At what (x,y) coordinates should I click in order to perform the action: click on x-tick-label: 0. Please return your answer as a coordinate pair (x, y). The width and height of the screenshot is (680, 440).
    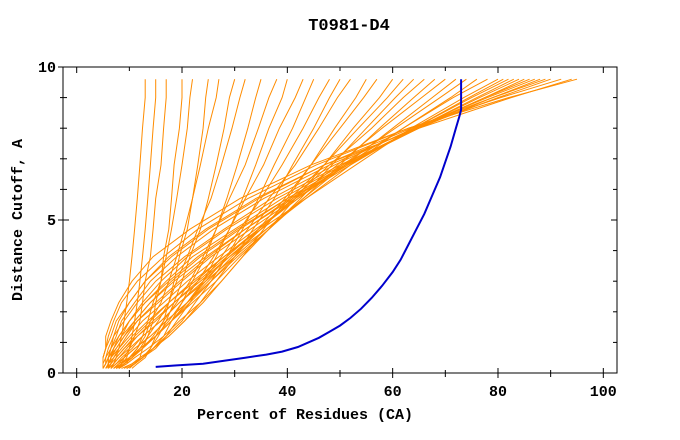
    Looking at the image, I should click on (76, 392).